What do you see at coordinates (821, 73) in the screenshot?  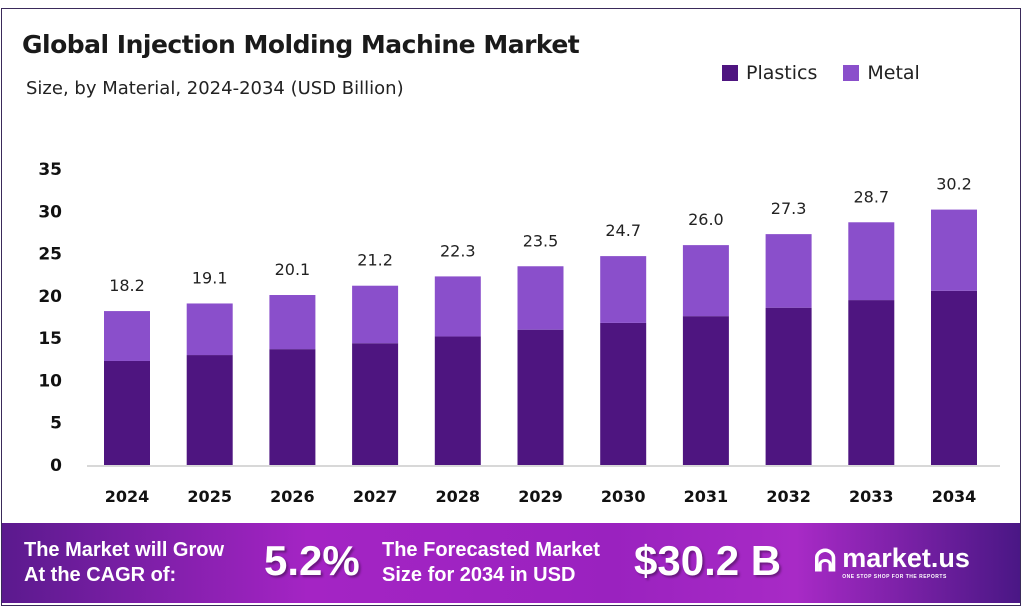 I see `legend: Plastics Metal` at bounding box center [821, 73].